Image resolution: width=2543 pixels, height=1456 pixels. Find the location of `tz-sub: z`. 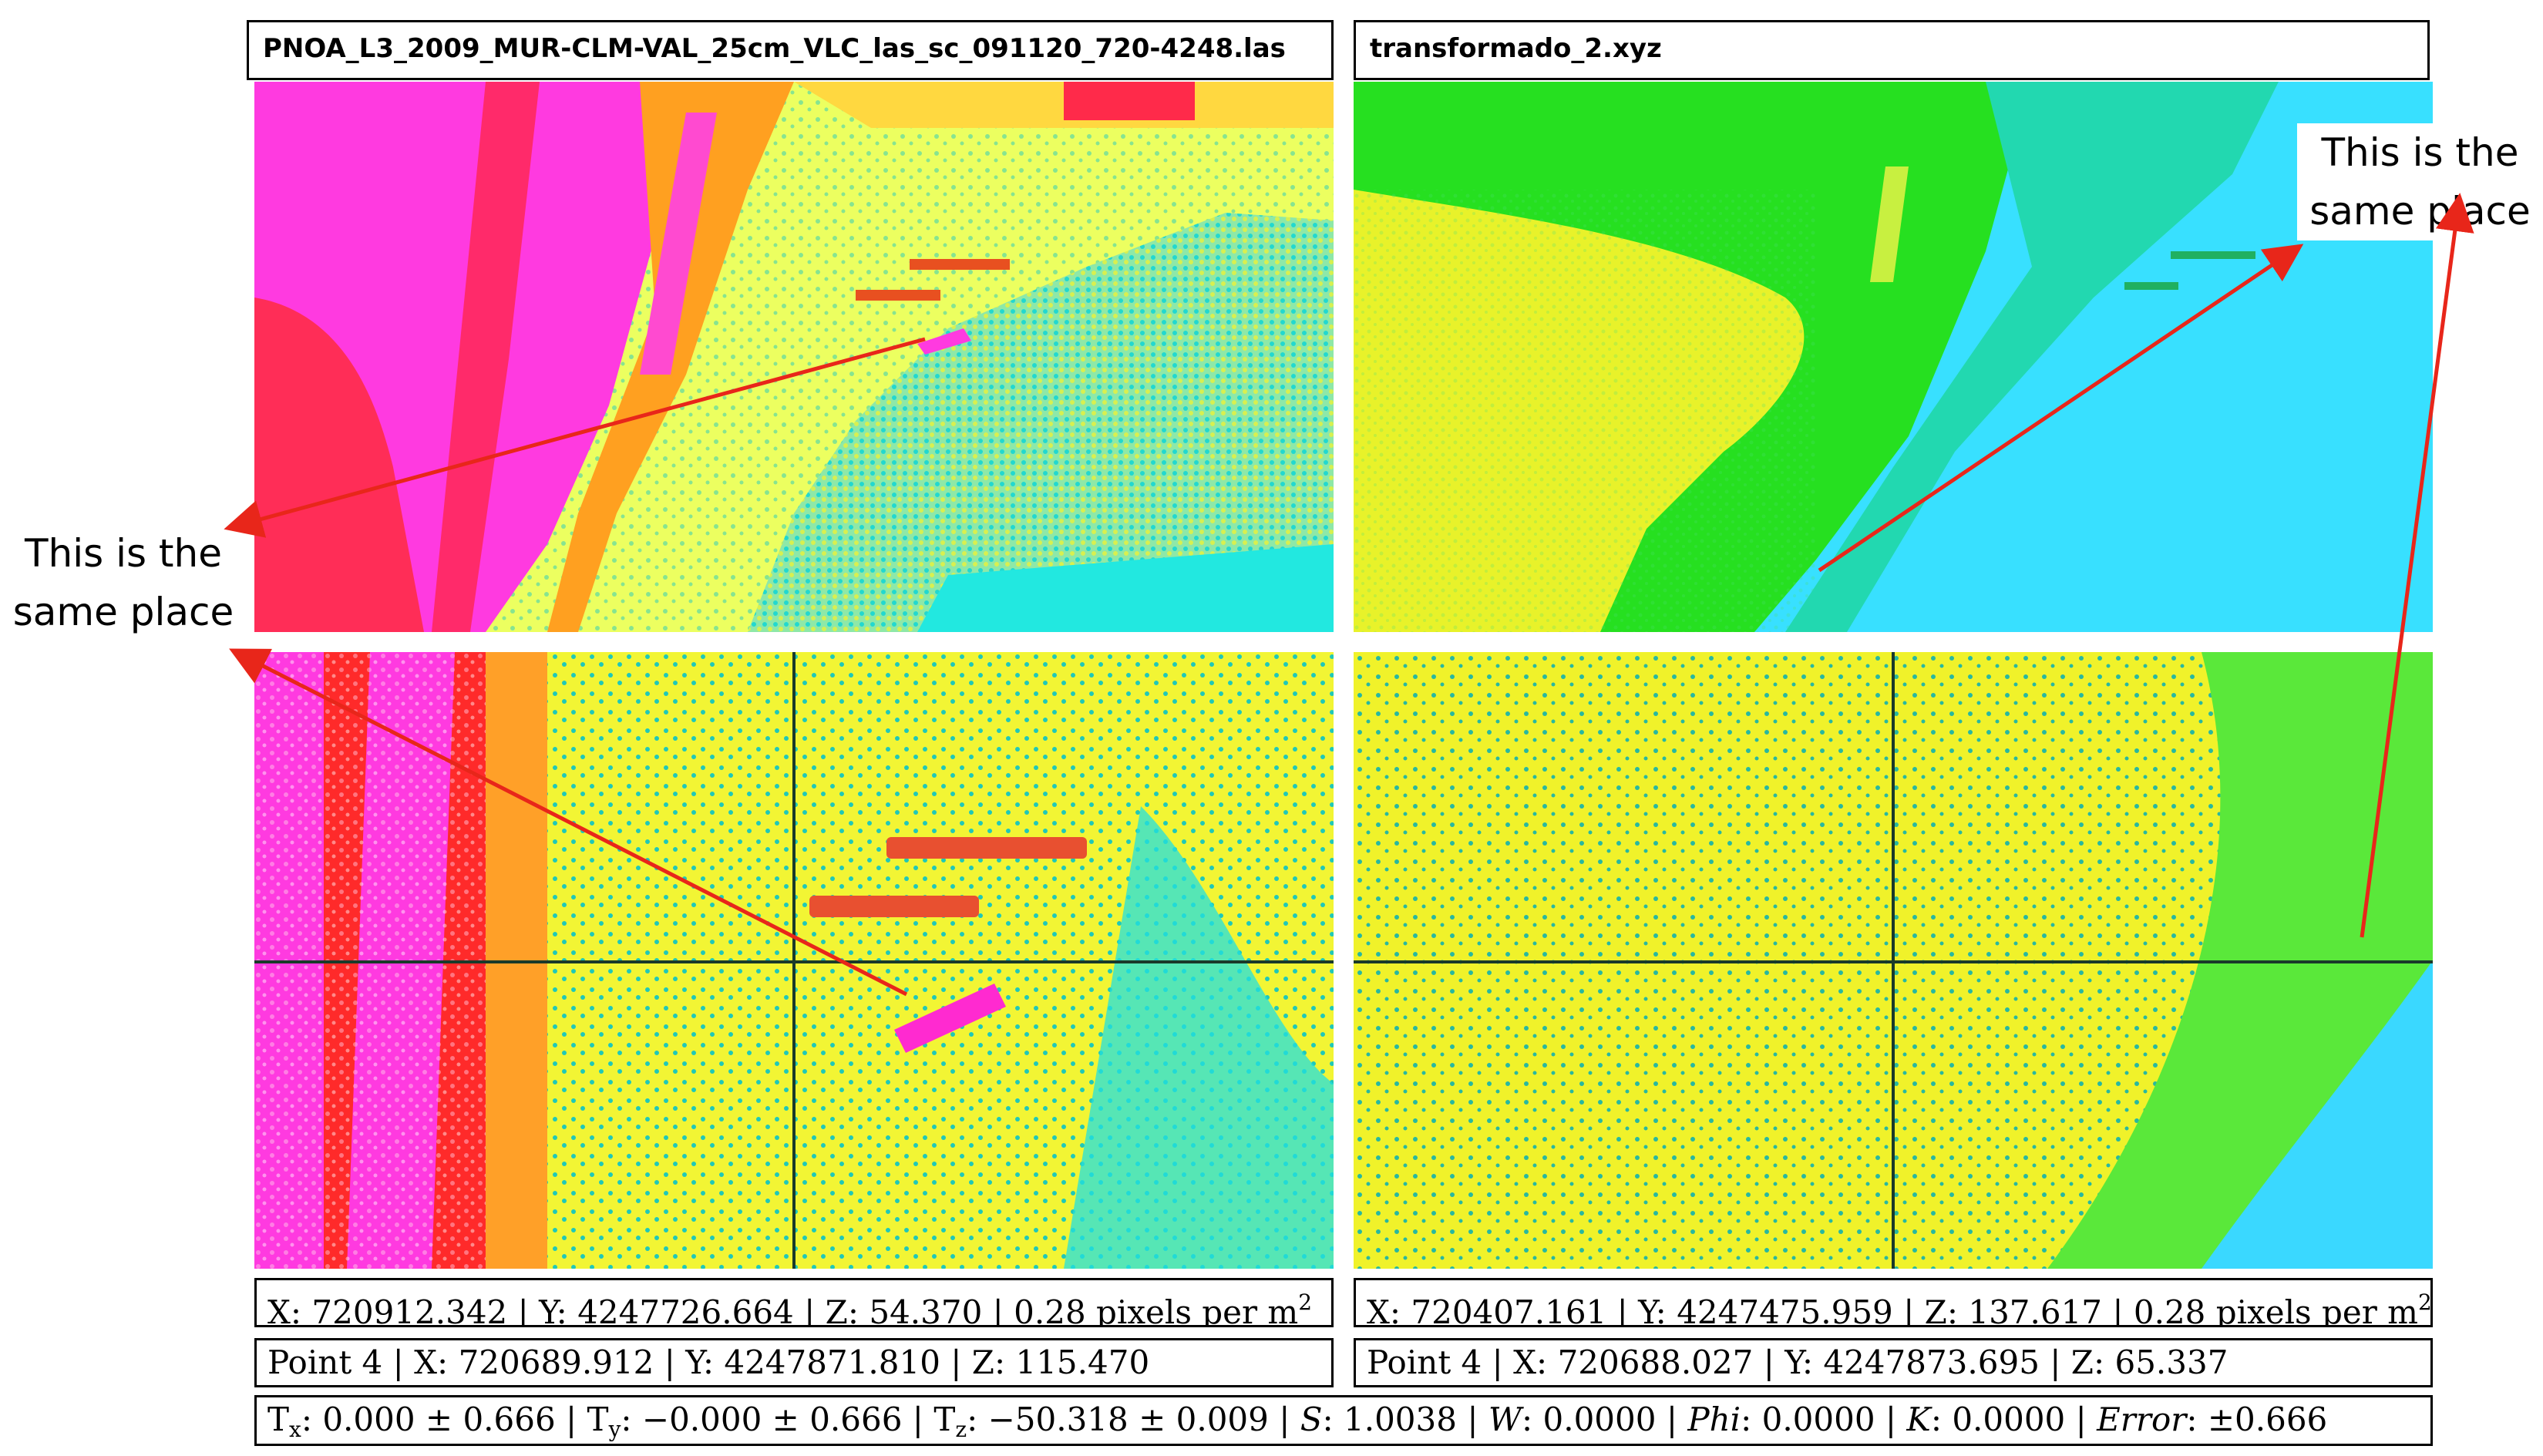

tz-sub: z is located at coordinates (961, 1429).